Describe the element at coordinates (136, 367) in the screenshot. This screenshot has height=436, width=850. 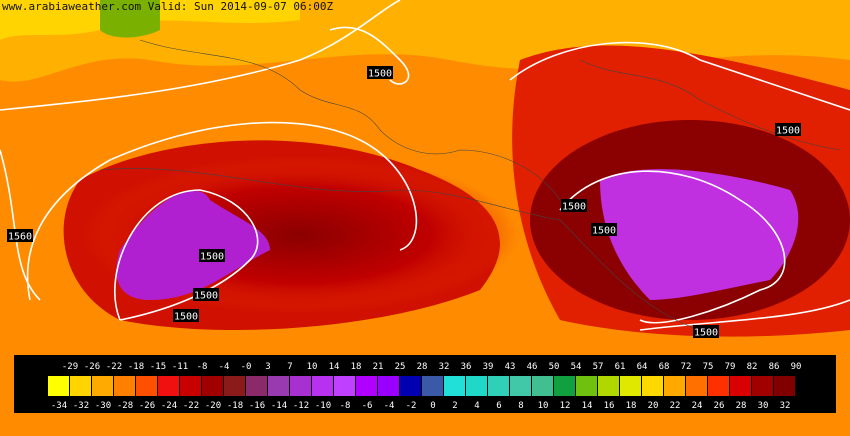
I see `legend-top-label: -18` at that location.